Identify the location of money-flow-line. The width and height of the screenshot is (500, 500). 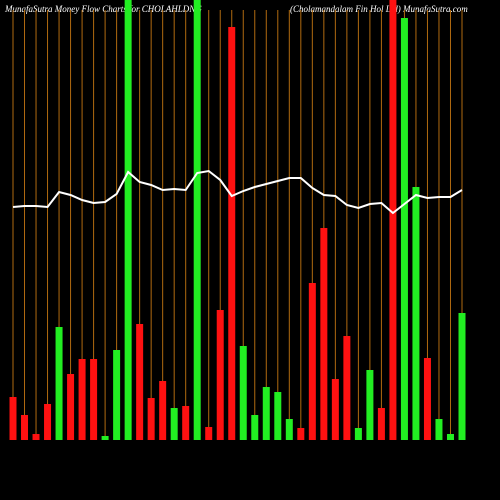
(237, 192).